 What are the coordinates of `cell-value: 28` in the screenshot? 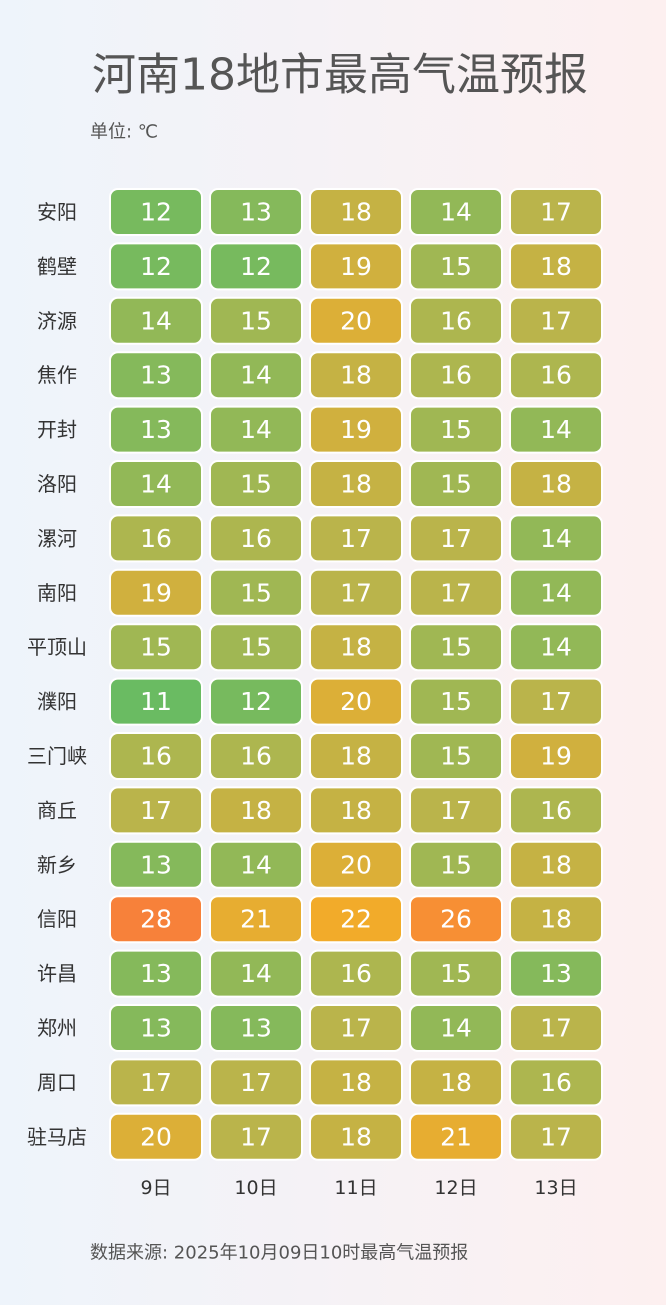 It's located at (156, 919).